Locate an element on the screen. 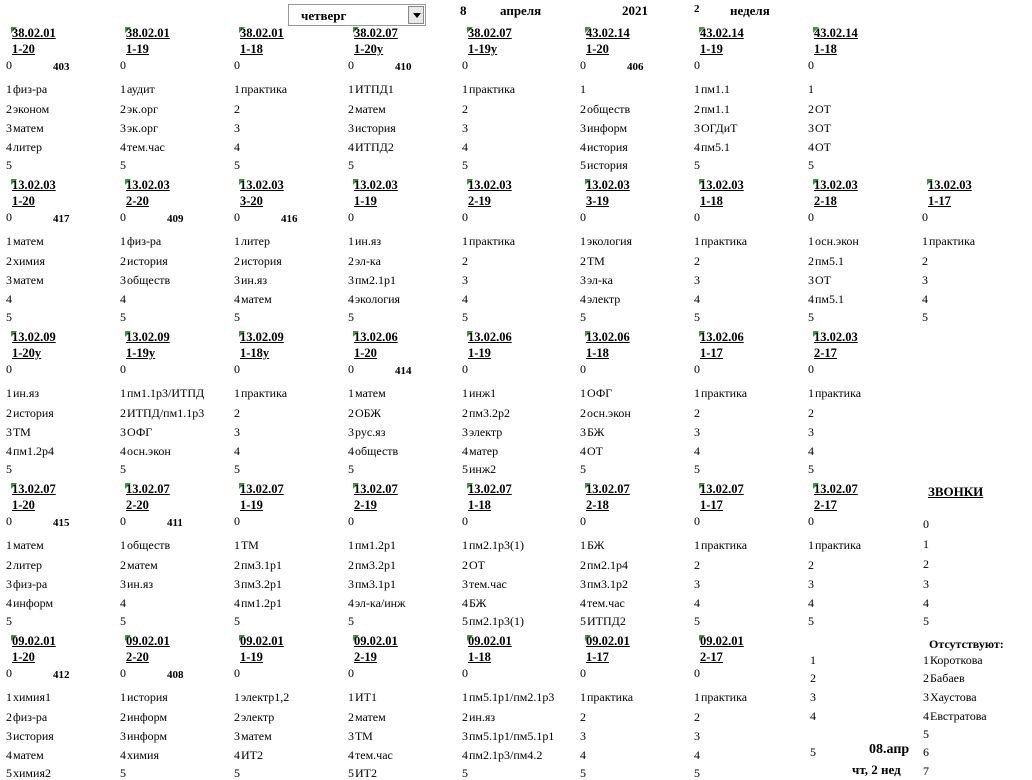  lesson: тем.час is located at coordinates (146, 147).